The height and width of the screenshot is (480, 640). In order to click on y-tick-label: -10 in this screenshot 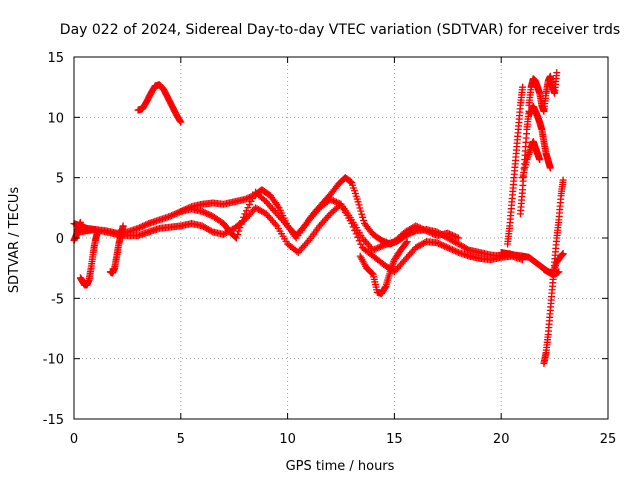, I will do `click(53, 360)`.